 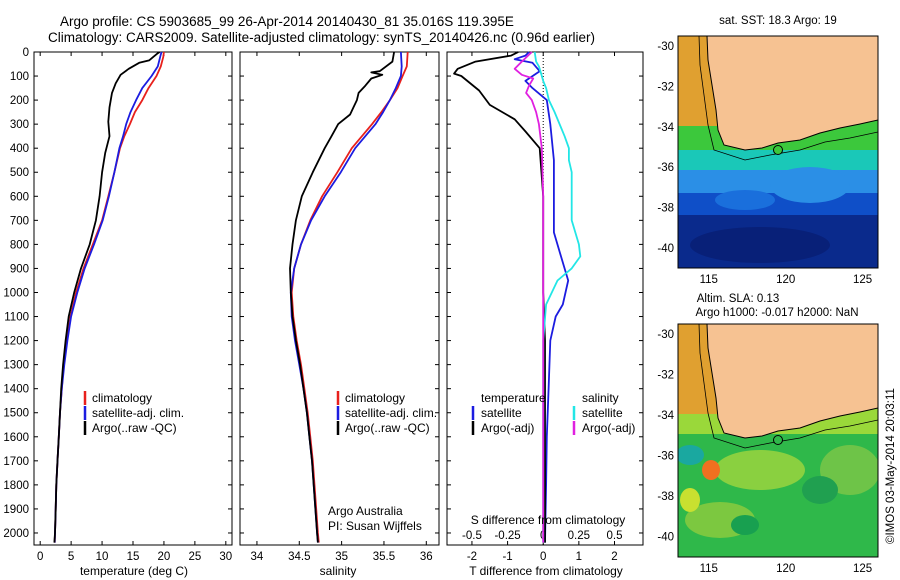 I want to click on x-tick-label: 35.5, so click(x=384, y=557).